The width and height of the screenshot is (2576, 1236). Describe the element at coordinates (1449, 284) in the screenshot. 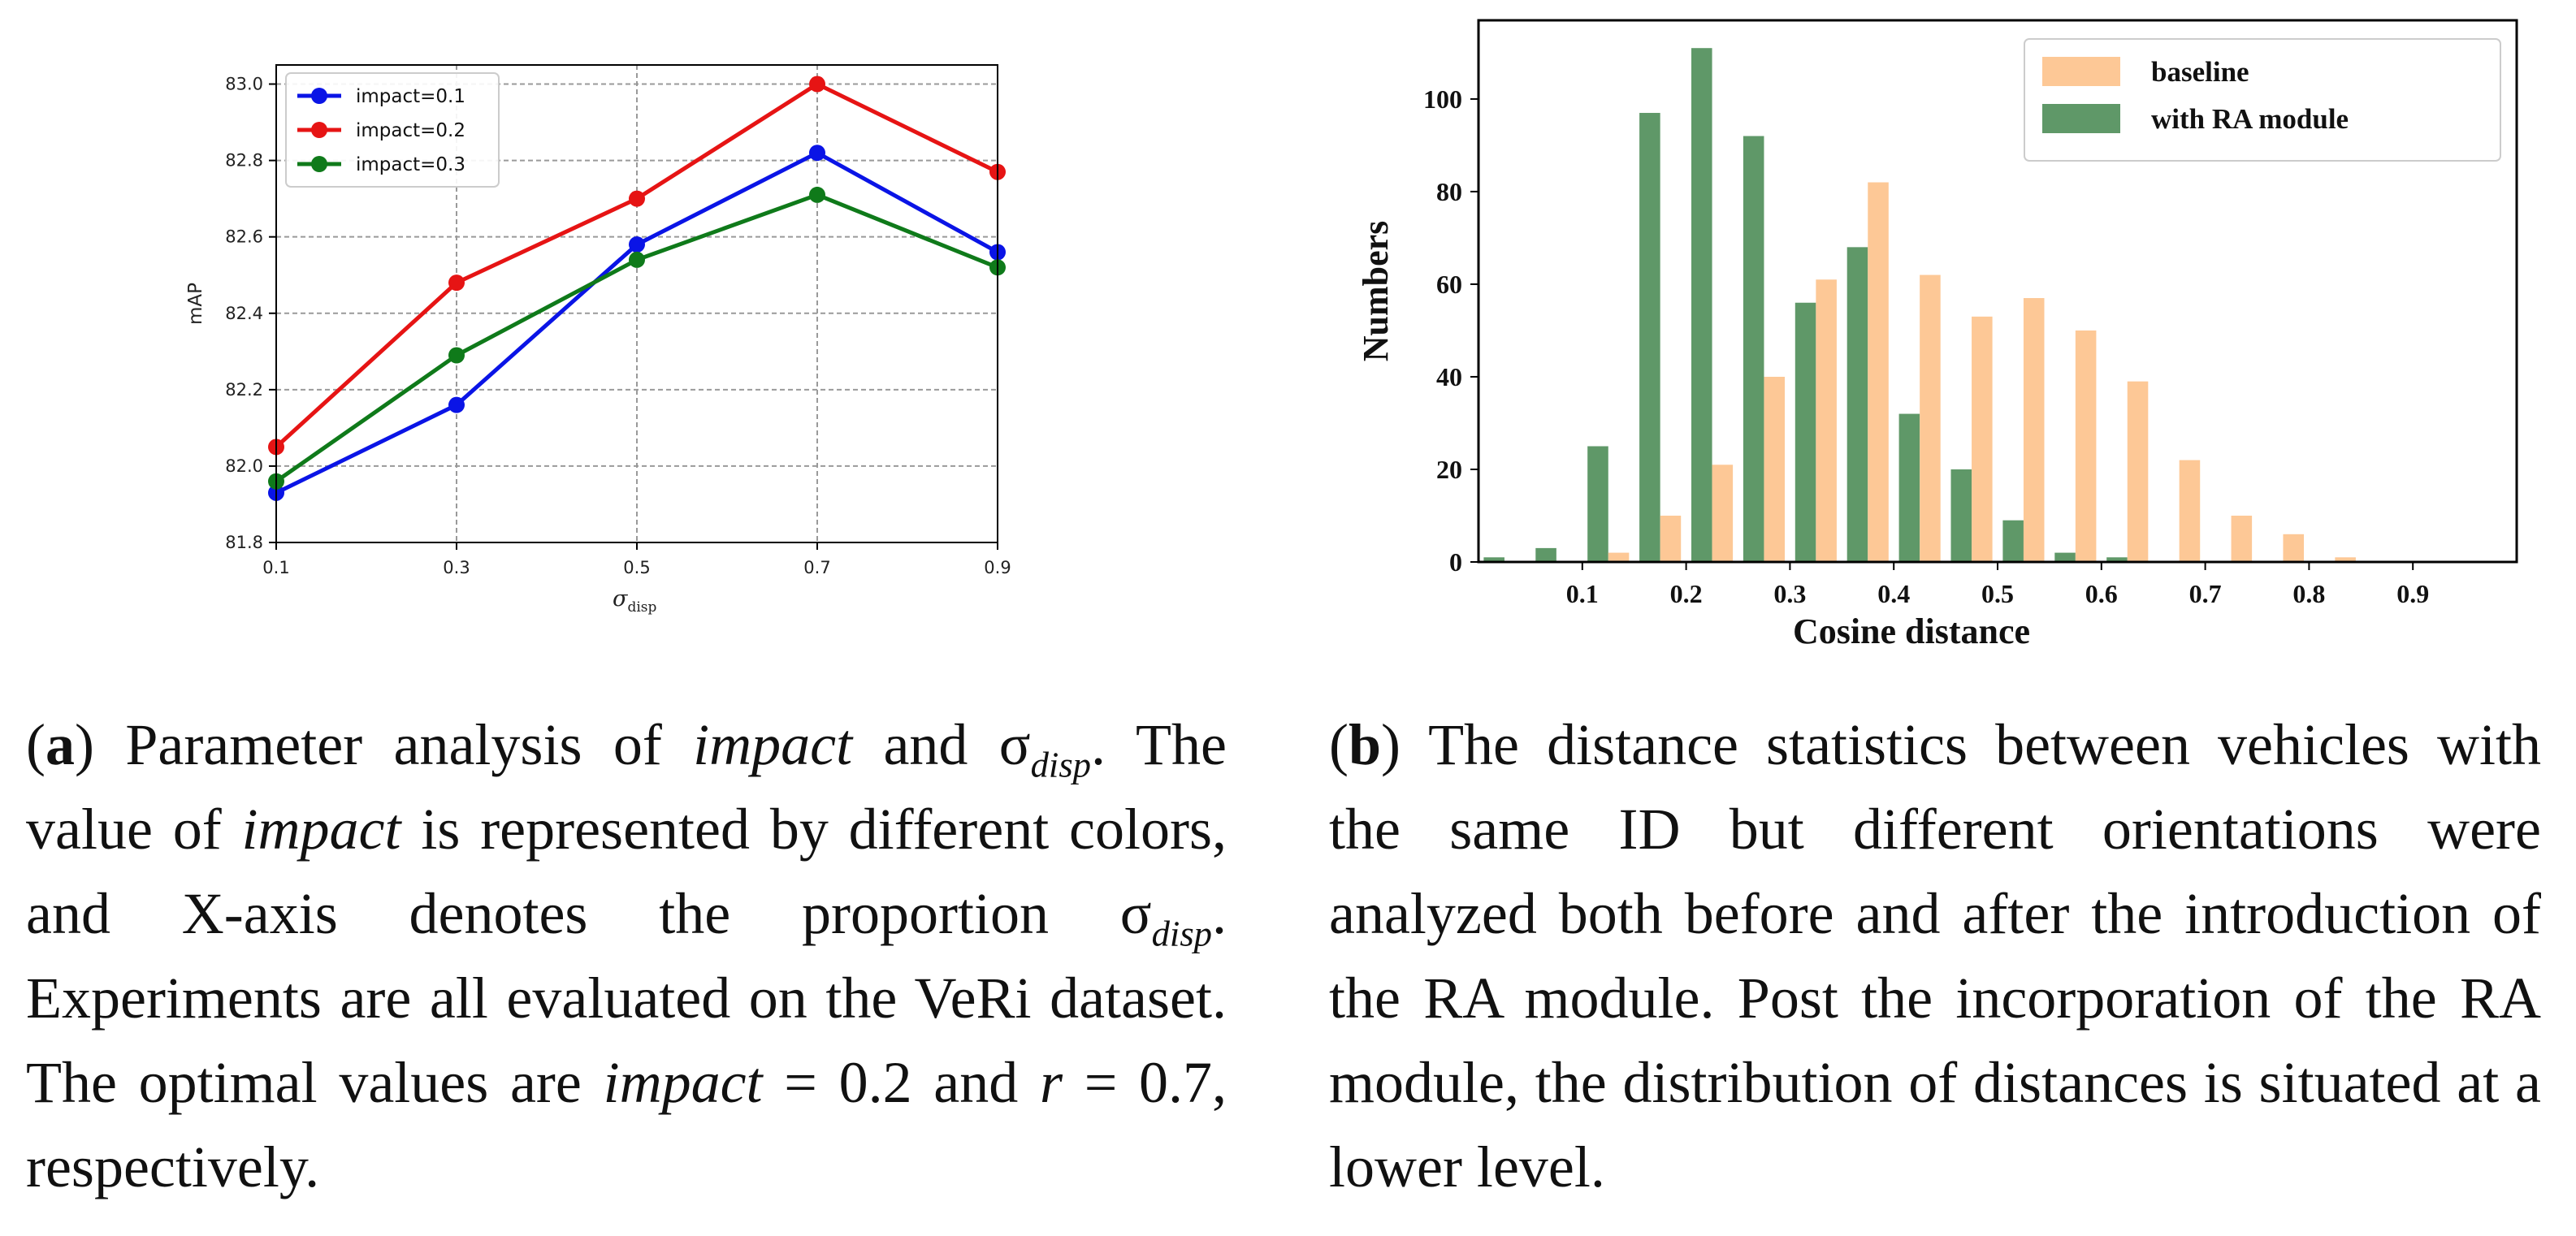

I see `y-tick-label: 60` at that location.